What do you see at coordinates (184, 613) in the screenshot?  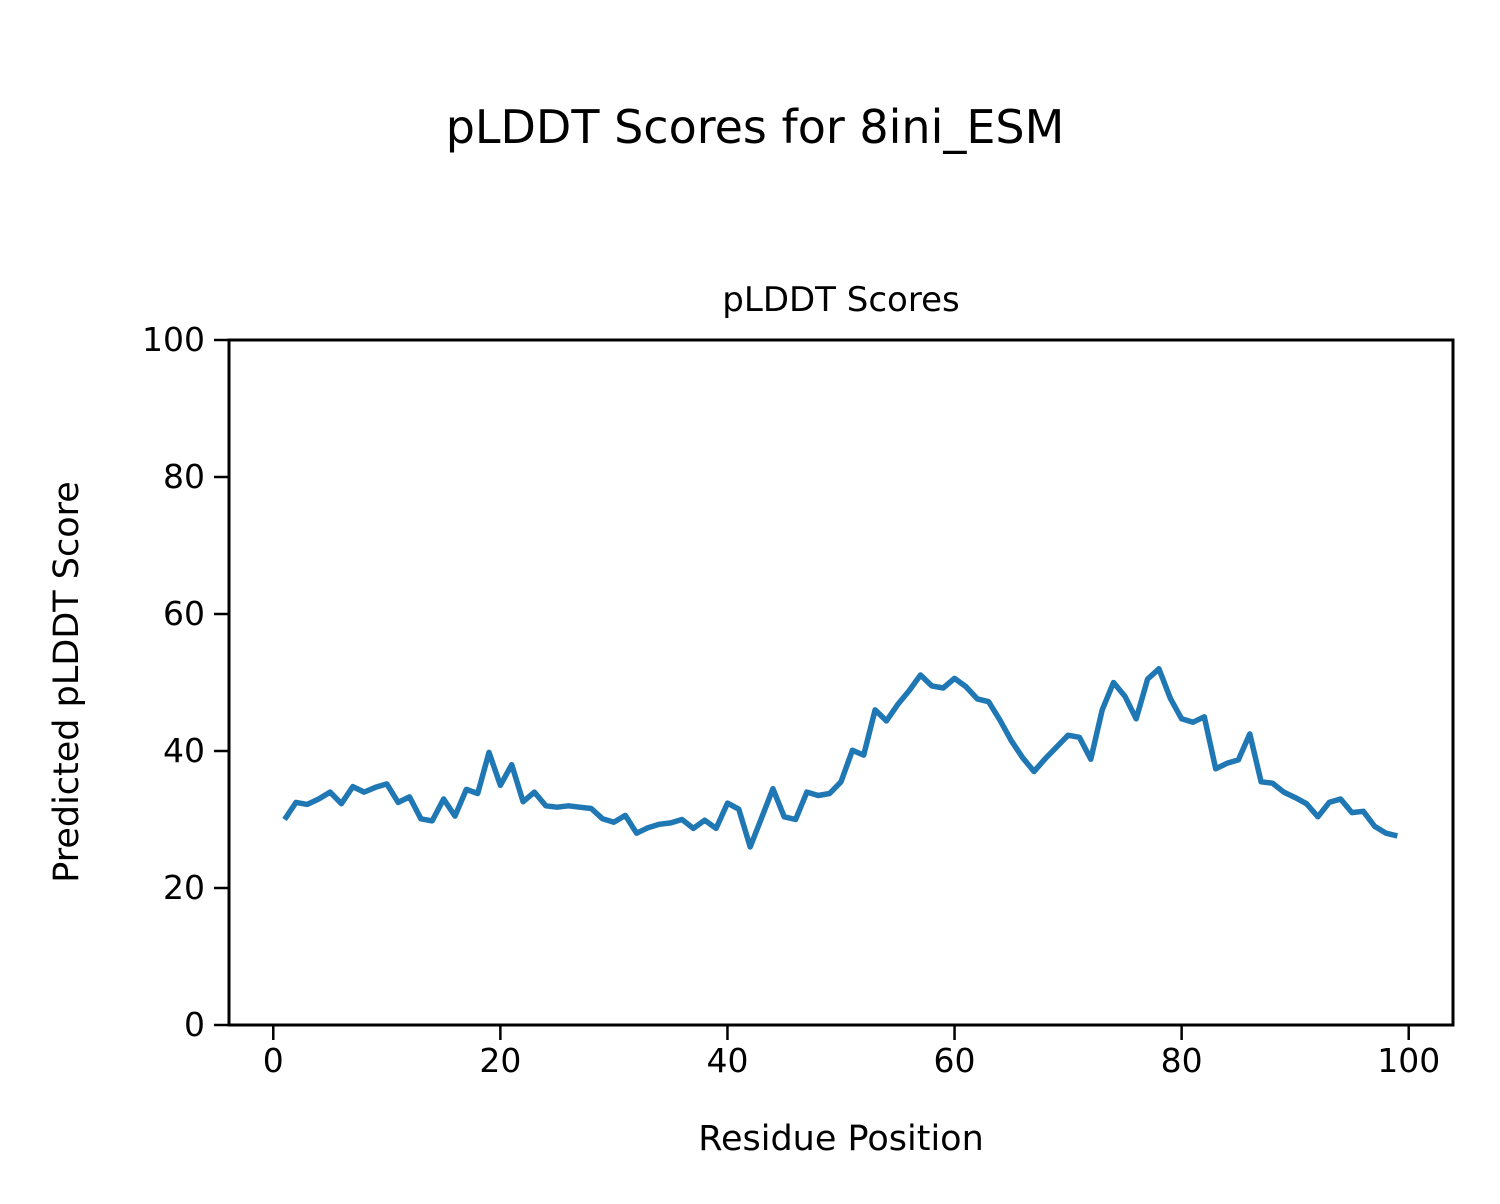 I see `y-tick-label: 60` at bounding box center [184, 613].